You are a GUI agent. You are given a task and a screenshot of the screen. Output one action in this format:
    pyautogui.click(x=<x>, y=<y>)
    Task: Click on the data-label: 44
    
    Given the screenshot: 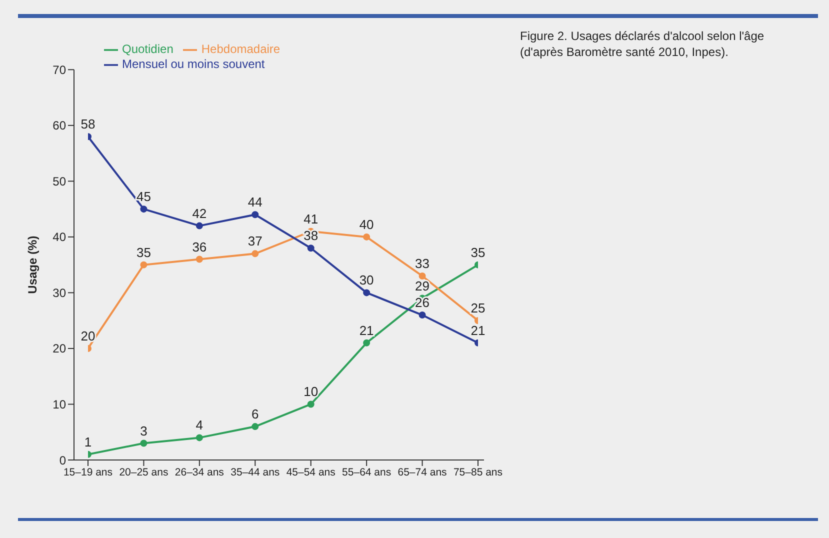 What is the action you would take?
    pyautogui.click(x=255, y=202)
    